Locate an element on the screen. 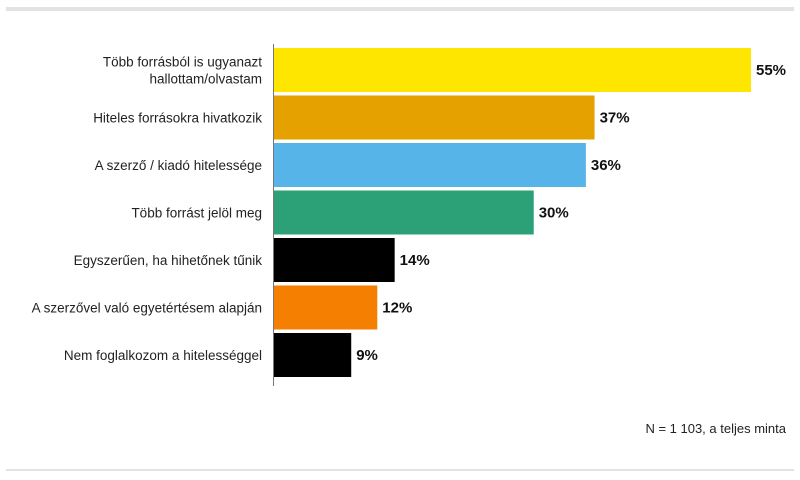 The image size is (800, 480). value-label-3: 36% is located at coordinates (606, 165).